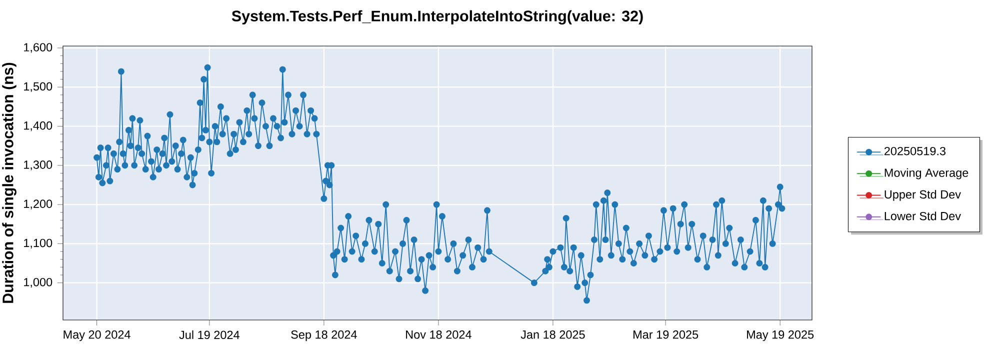 This screenshot has height=350, width=1000. I want to click on legend-label: Lower Std Dev, so click(922, 216).